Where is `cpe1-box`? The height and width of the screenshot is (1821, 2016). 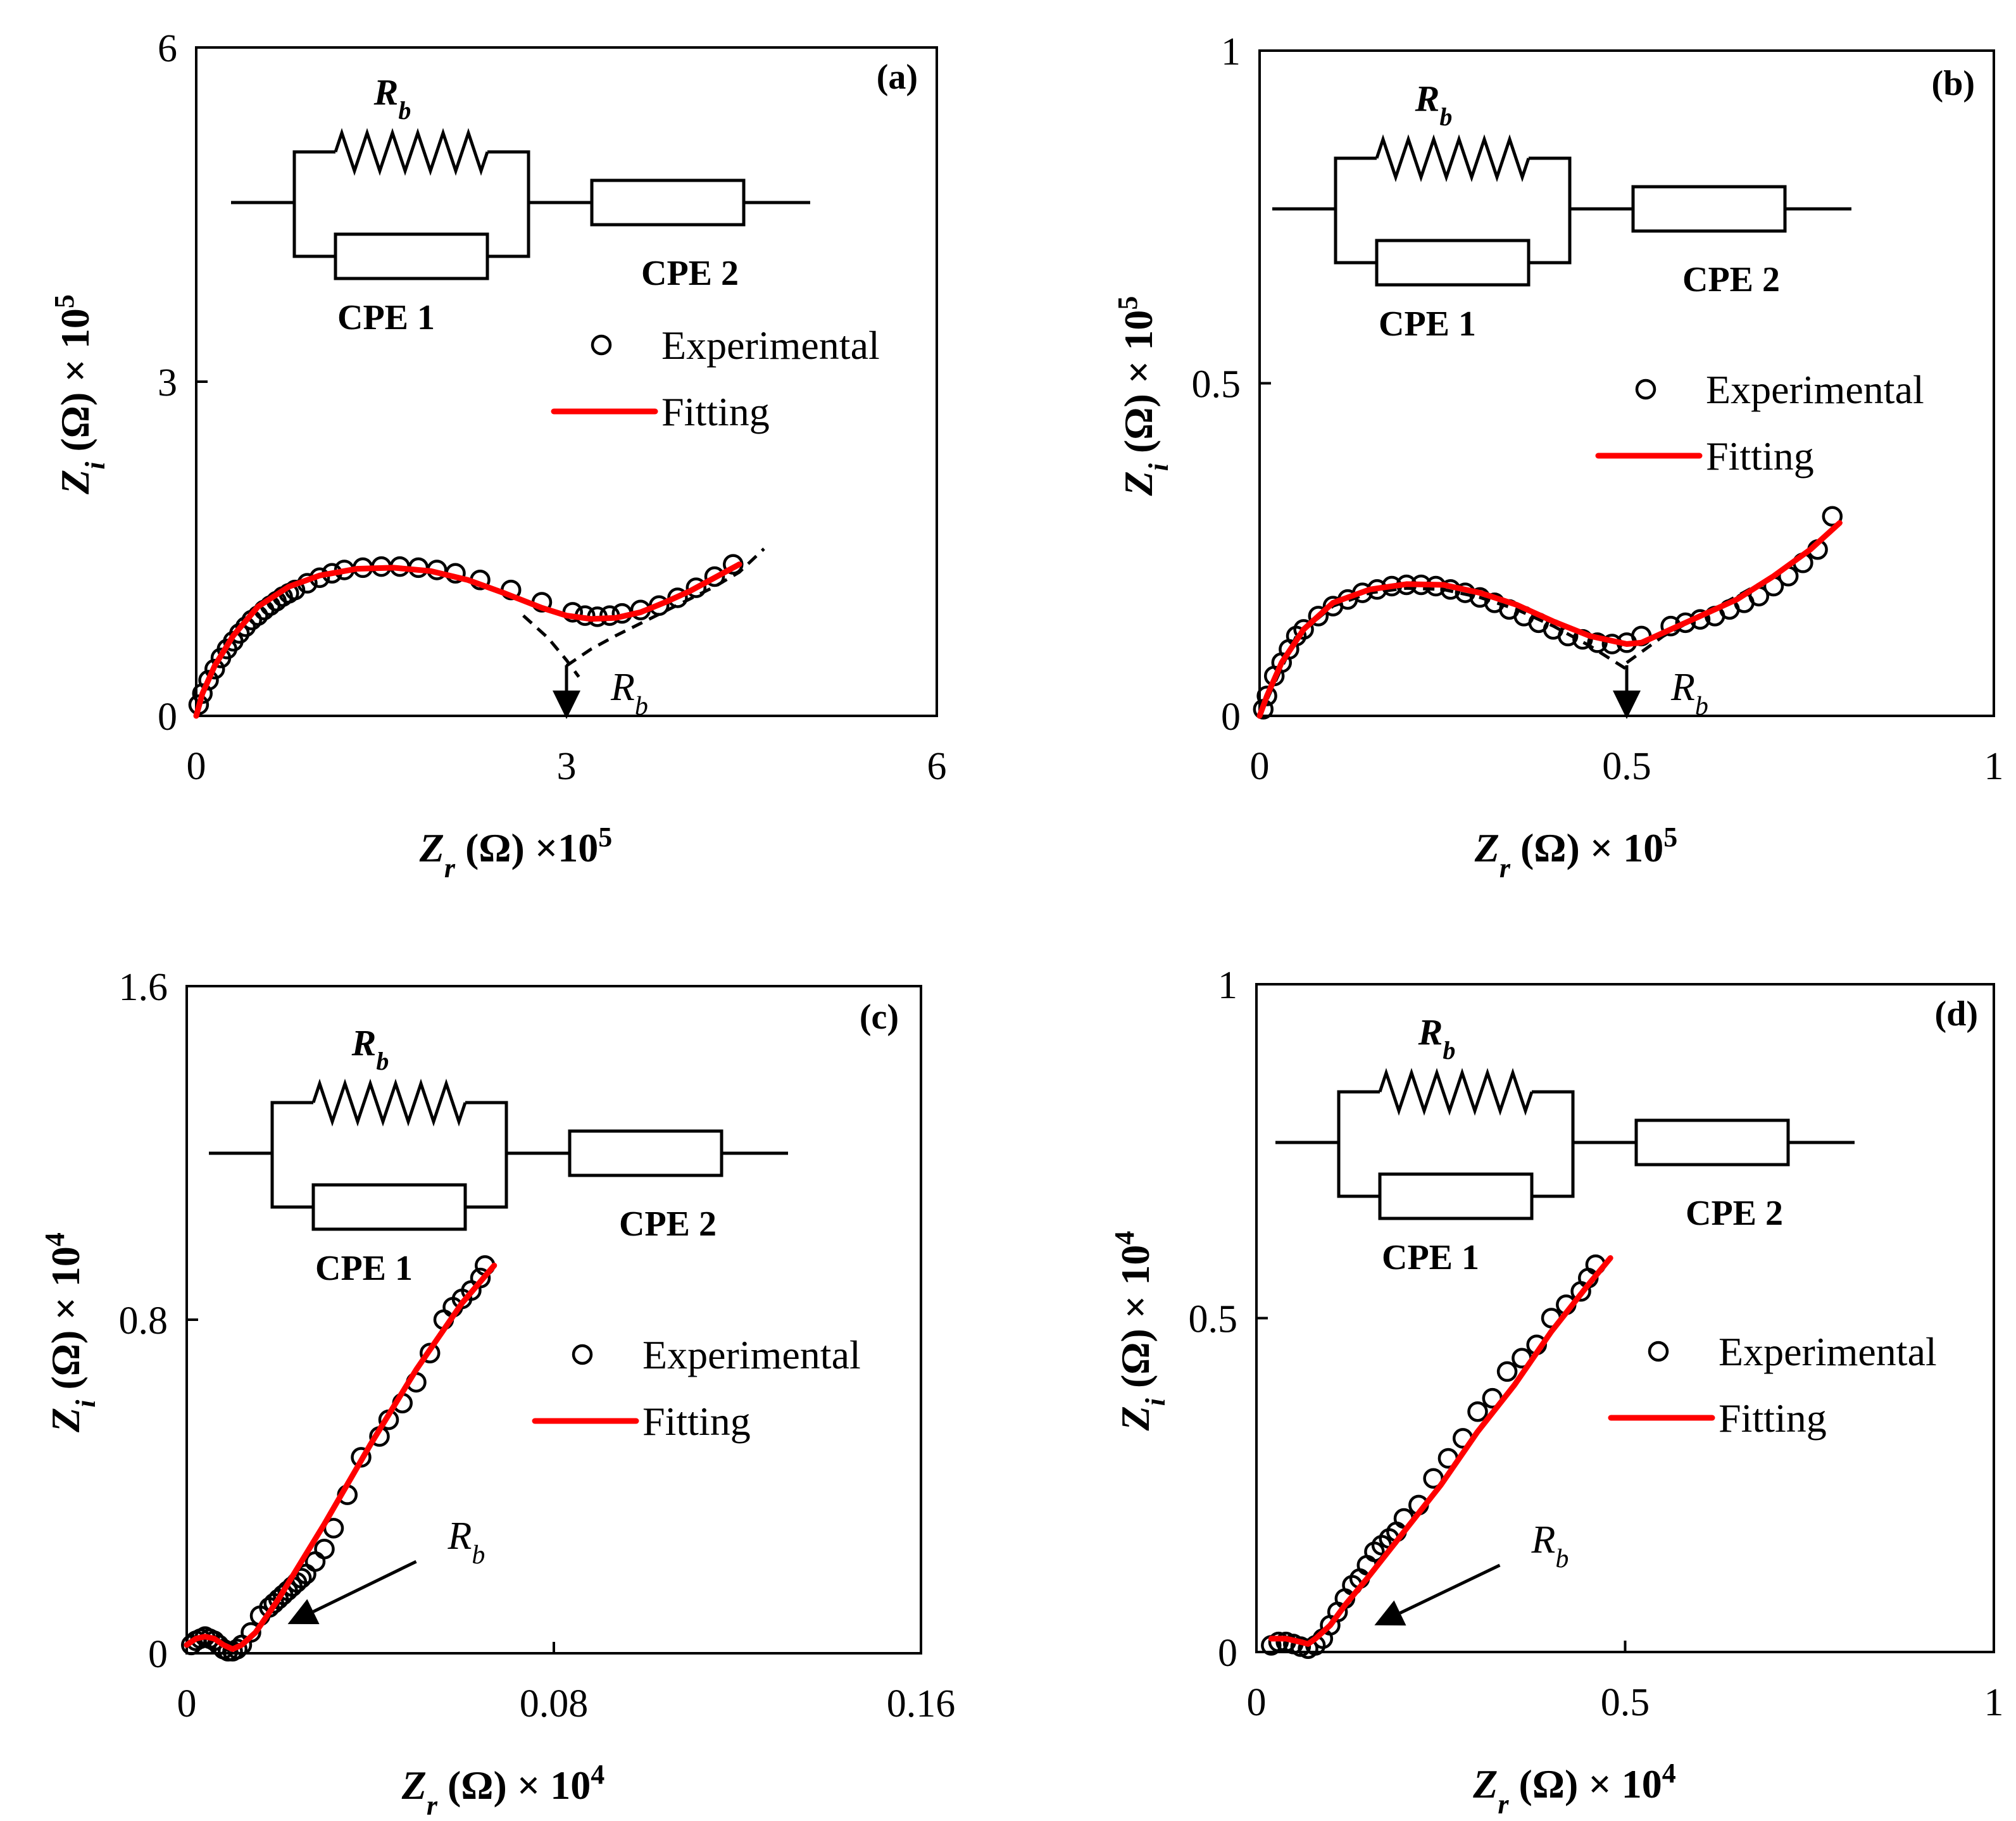
cpe1-box is located at coordinates (1456, 1196).